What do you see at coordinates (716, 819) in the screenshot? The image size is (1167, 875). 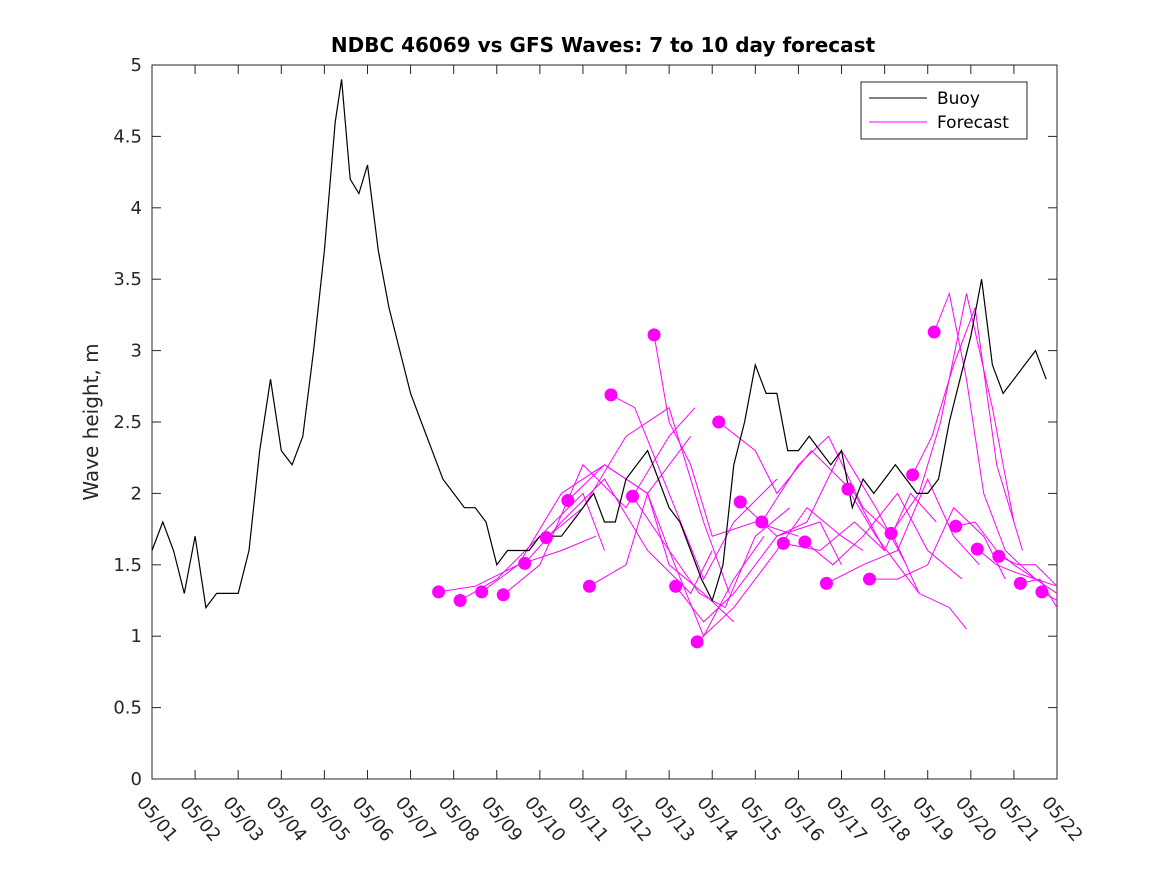 I see `x-tick-label: 05/14` at bounding box center [716, 819].